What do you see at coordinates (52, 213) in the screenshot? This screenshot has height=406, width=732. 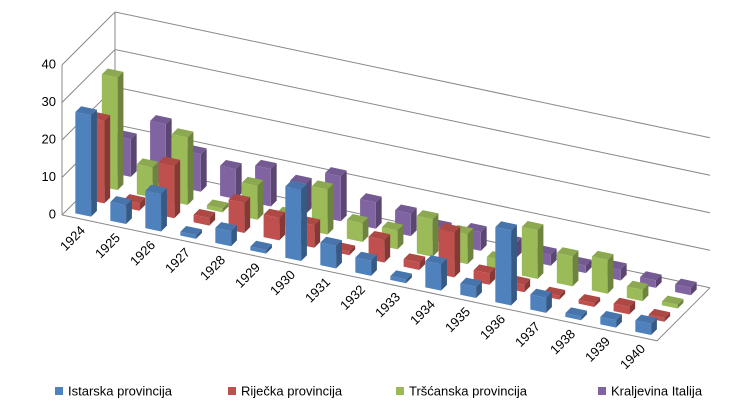 I see `y-tick-label: 0` at bounding box center [52, 213].